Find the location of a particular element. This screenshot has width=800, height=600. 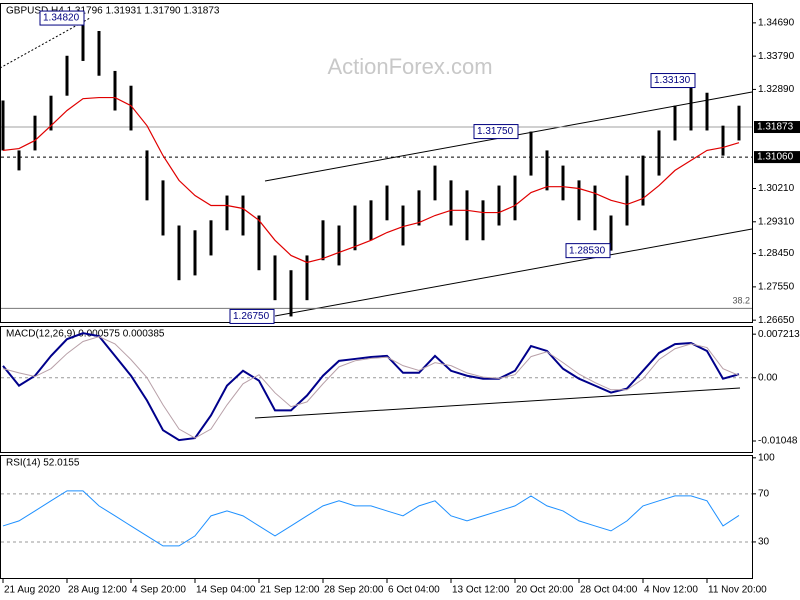

x-tick-label: 4 Sep 20:00 is located at coordinates (159, 590).